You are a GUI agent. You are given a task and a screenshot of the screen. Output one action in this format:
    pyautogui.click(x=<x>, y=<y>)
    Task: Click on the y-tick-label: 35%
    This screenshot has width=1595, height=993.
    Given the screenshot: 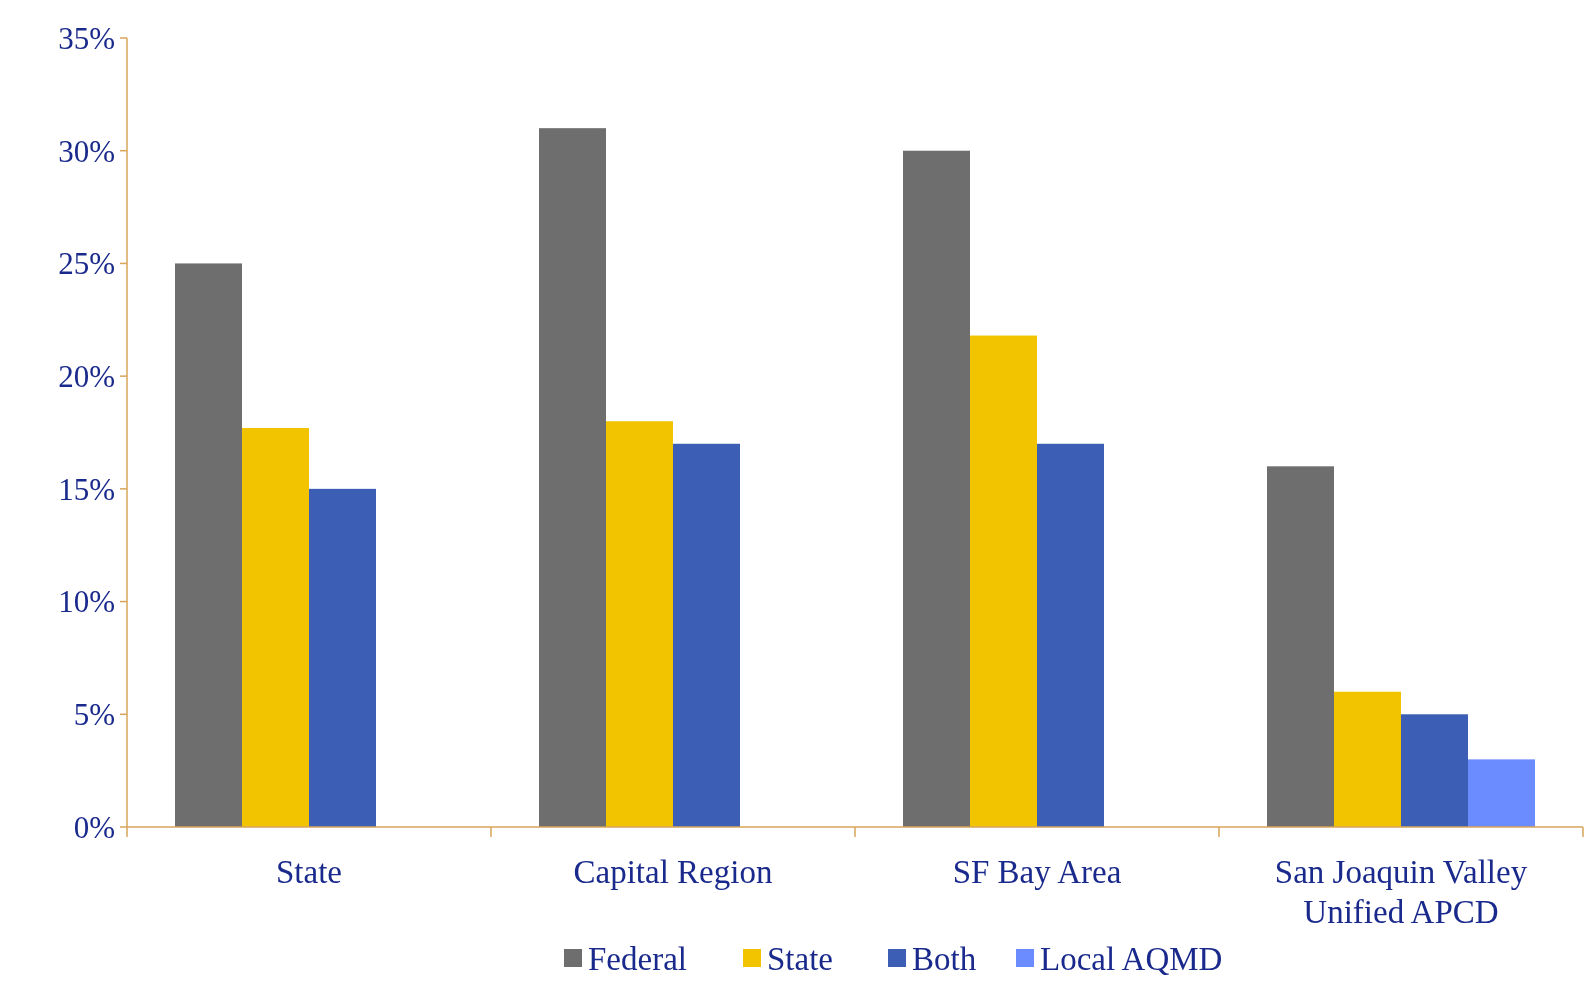 What is the action you would take?
    pyautogui.click(x=86, y=38)
    